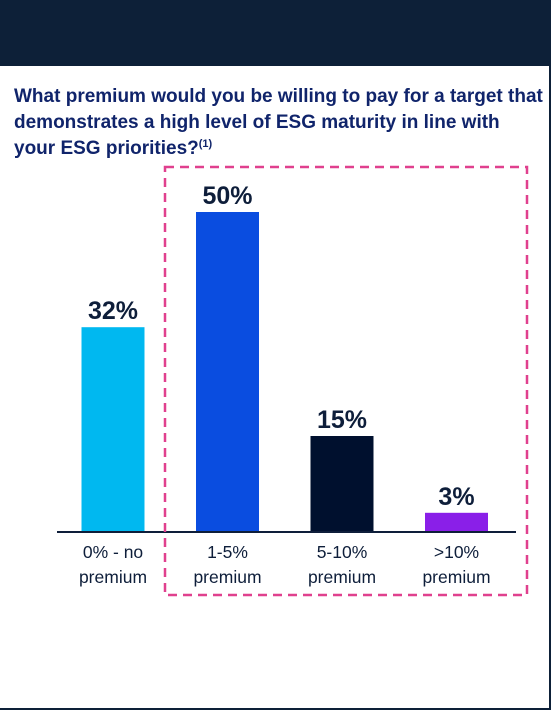 The width and height of the screenshot is (551, 710). I want to click on value-label-4: 3%, so click(456, 497).